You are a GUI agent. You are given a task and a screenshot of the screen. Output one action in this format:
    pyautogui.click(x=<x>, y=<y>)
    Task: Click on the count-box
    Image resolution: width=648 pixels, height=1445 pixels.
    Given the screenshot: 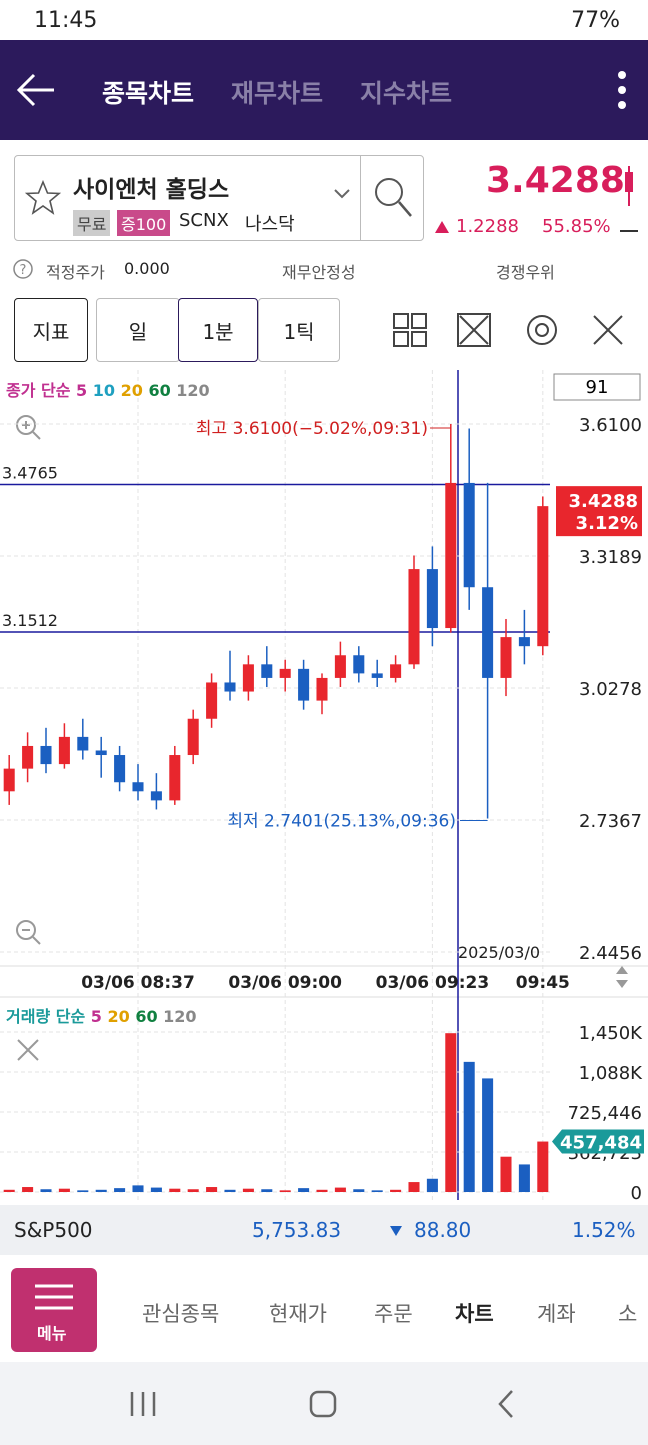 What is the action you would take?
    pyautogui.click(x=597, y=387)
    